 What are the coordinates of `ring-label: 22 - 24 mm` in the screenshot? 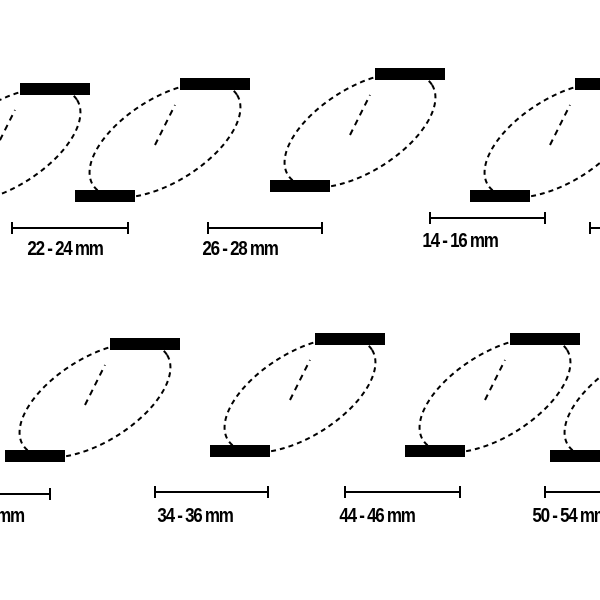 It's located at (65, 249).